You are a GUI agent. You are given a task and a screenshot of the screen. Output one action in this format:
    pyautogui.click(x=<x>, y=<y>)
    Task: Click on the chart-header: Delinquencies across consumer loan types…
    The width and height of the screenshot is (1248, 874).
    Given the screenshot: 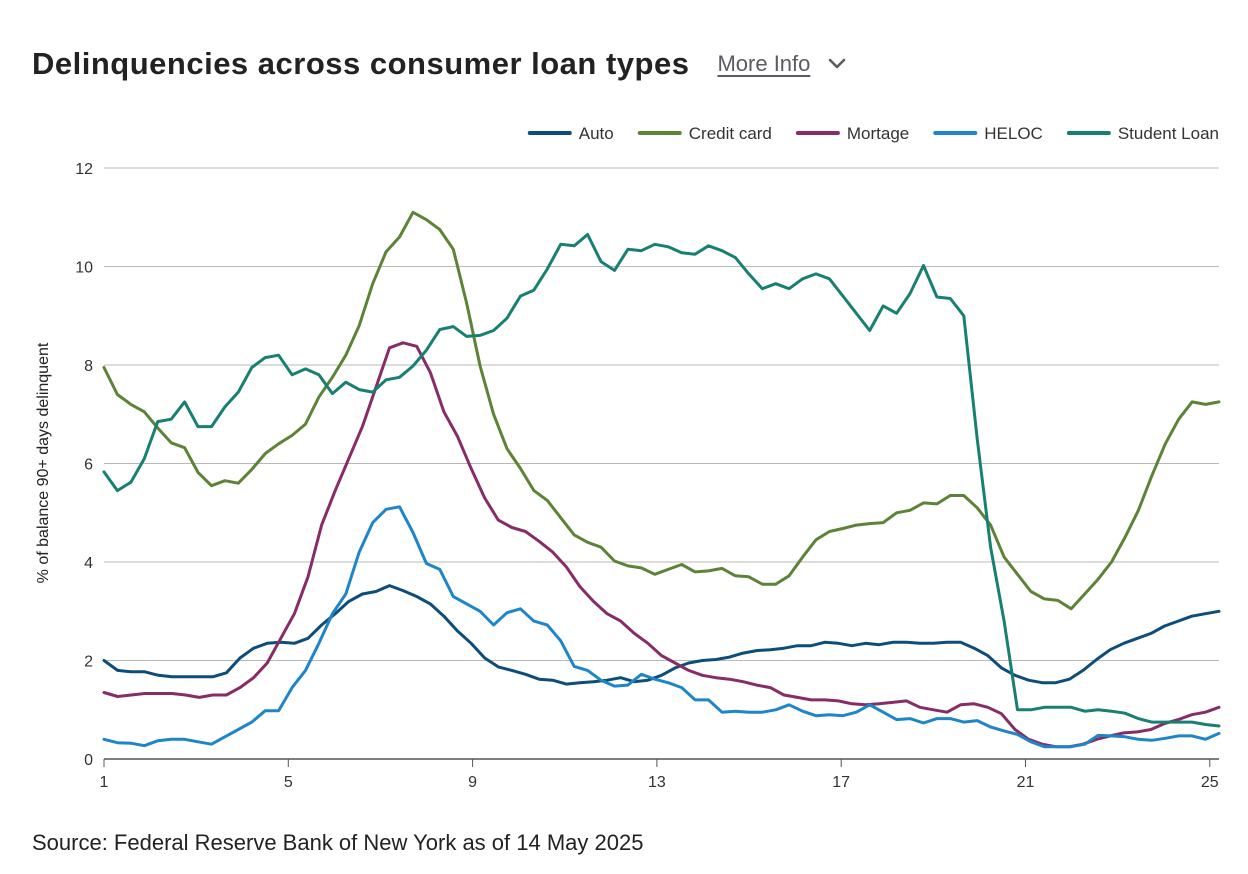 What is the action you would take?
    pyautogui.click(x=439, y=64)
    